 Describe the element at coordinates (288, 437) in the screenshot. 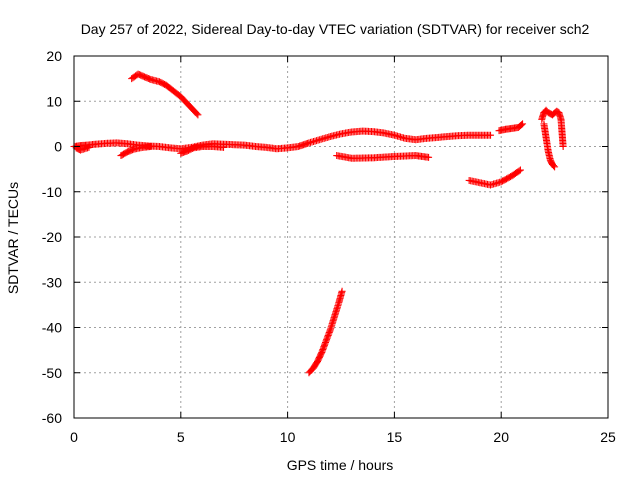

I see `x-tick-label: 10` at that location.